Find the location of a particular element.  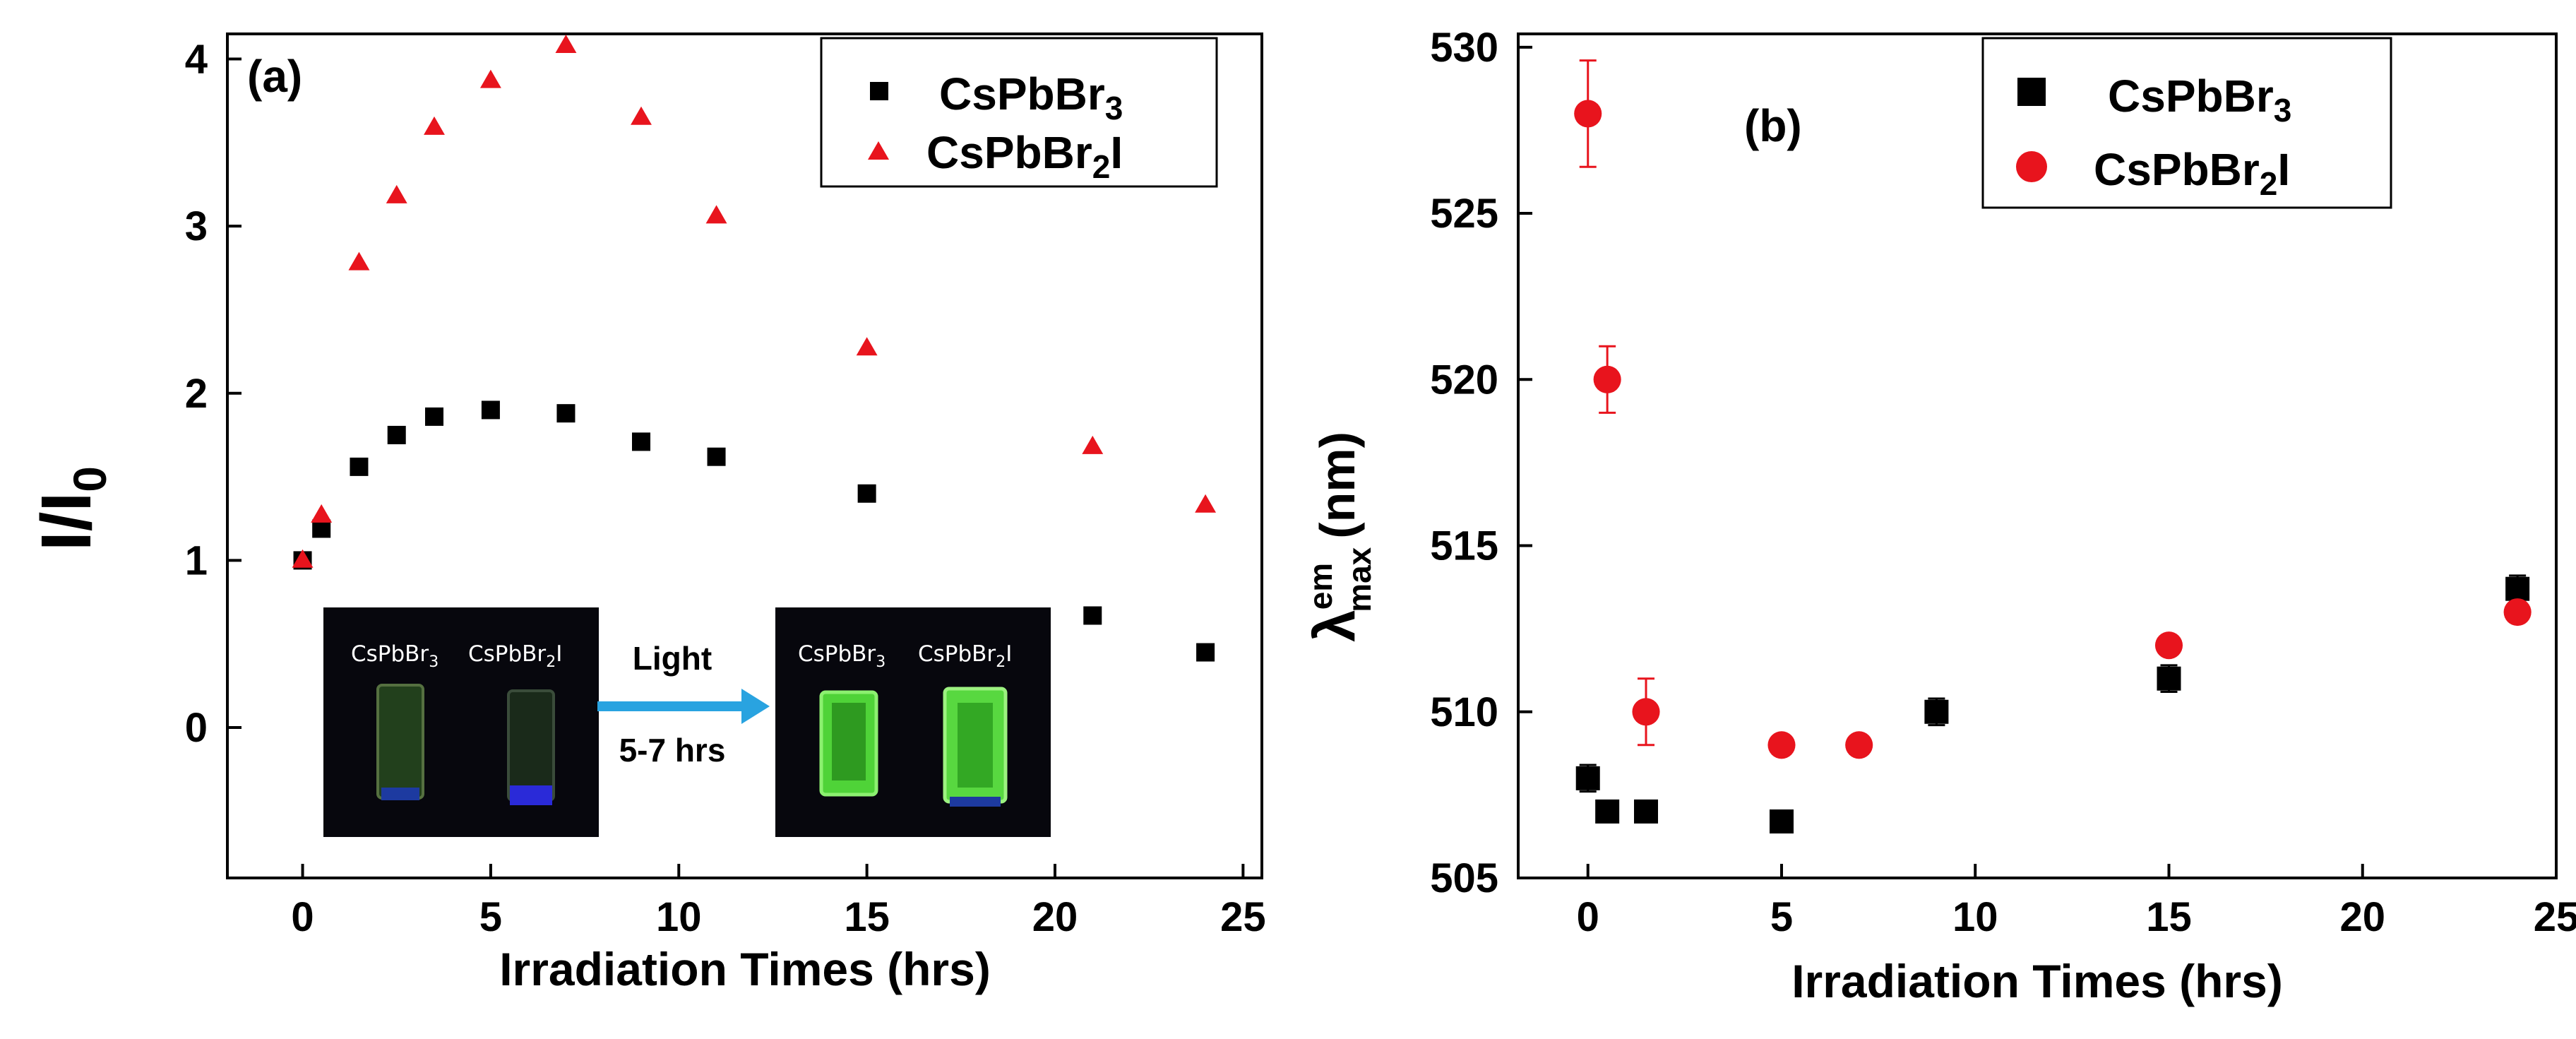

x-tick-label: 0 is located at coordinates (302, 917).